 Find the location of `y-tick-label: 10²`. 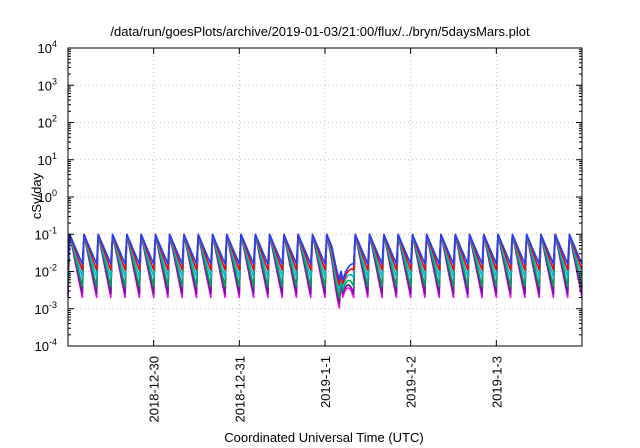

y-tick-label: 10² is located at coordinates (47, 122).